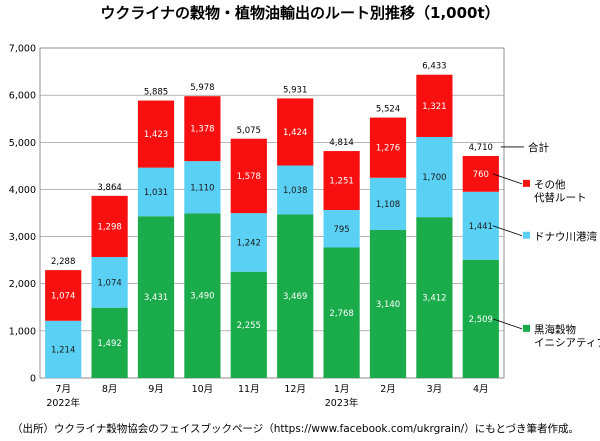  What do you see at coordinates (567, 342) in the screenshot?
I see `legend-label: イニシアティブ` at bounding box center [567, 342].